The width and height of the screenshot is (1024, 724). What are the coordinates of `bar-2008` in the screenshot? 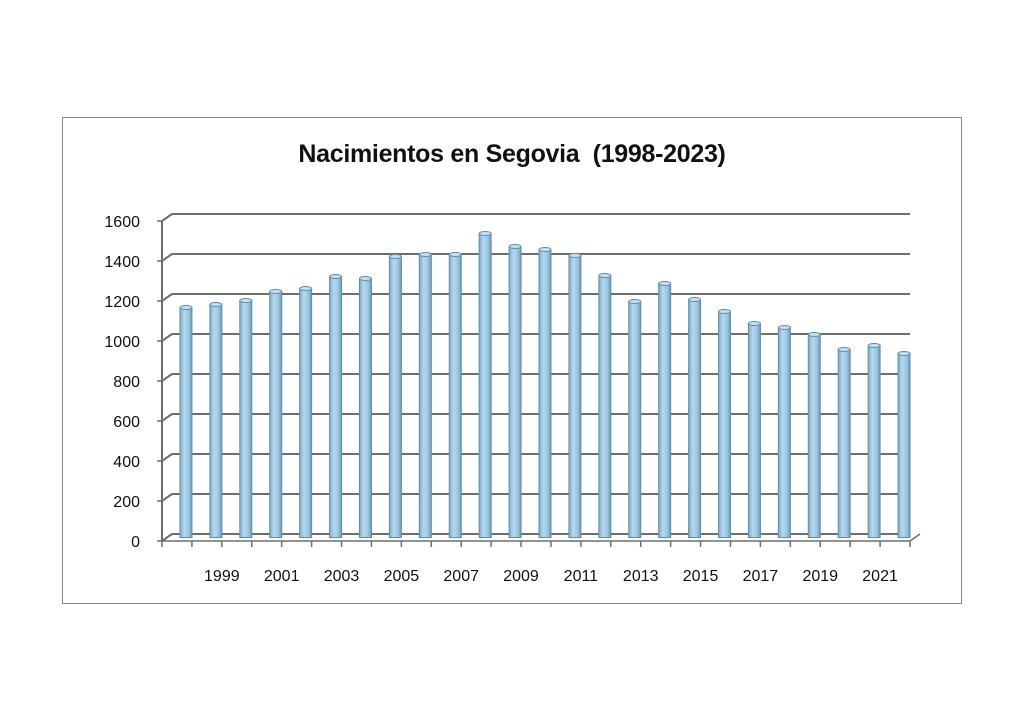 It's located at (485, 385).